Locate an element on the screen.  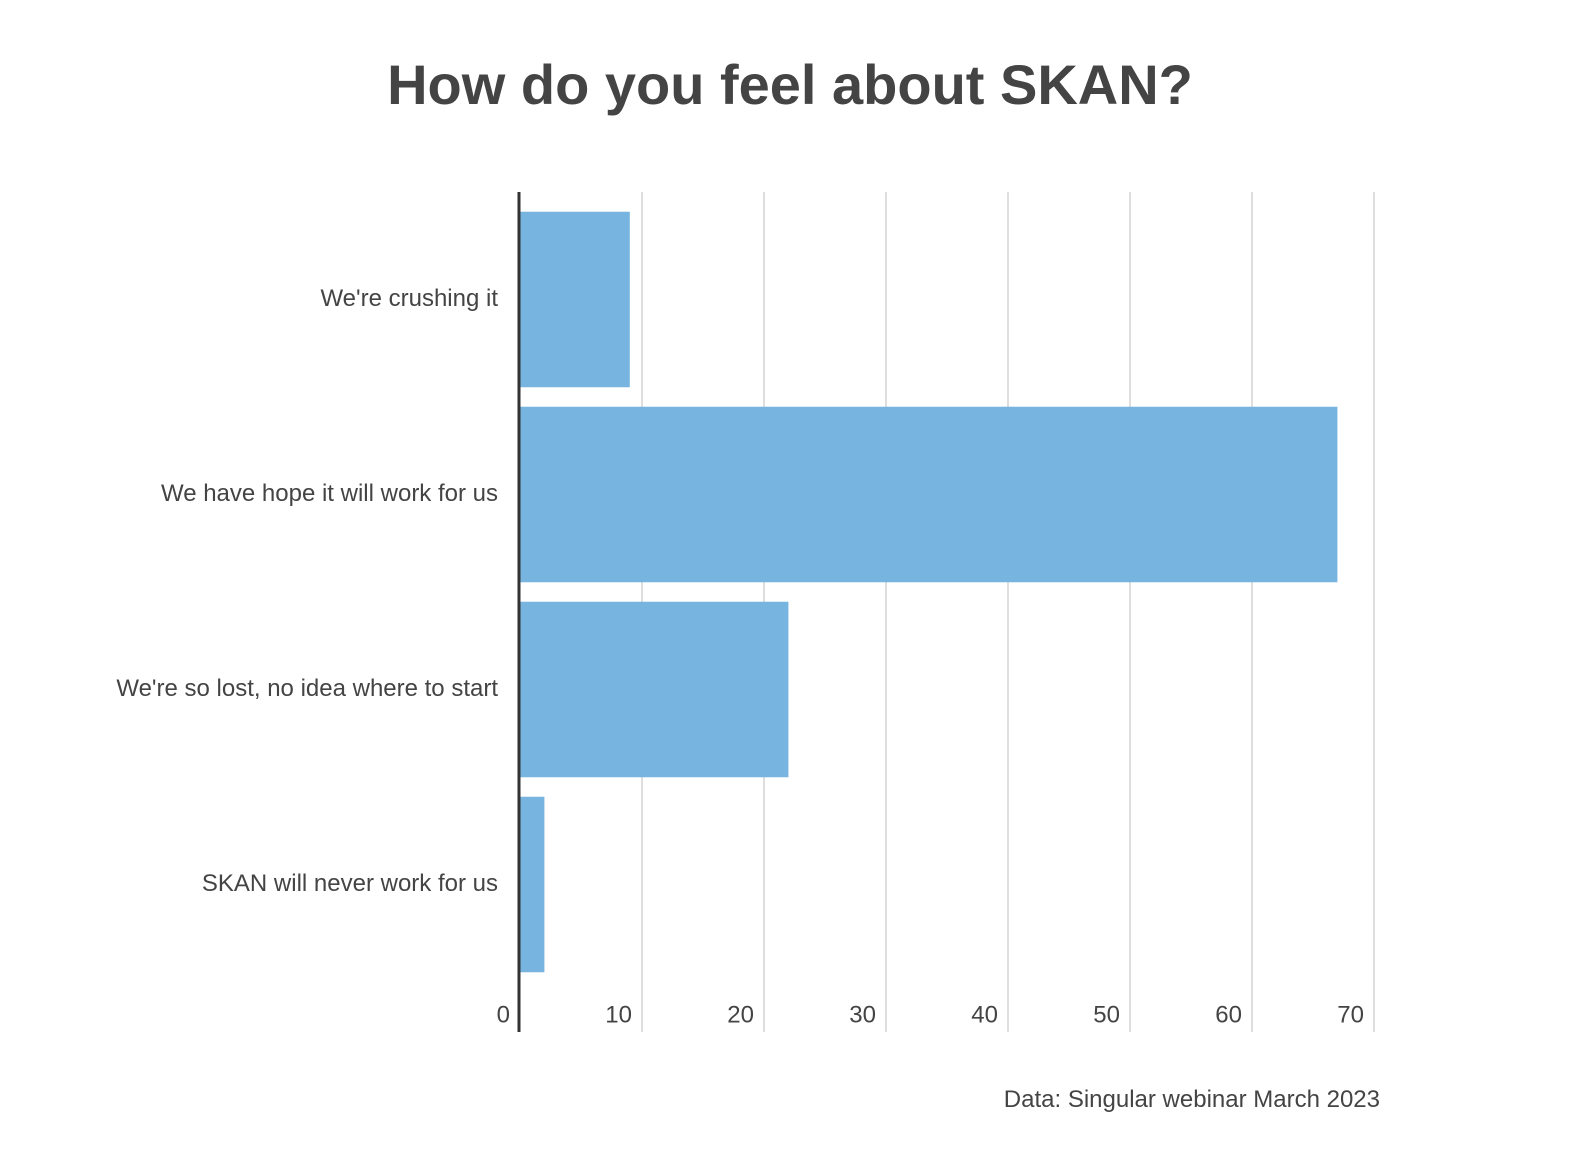
category-label-3: We're so lost, no idea where to start is located at coordinates (307, 688).